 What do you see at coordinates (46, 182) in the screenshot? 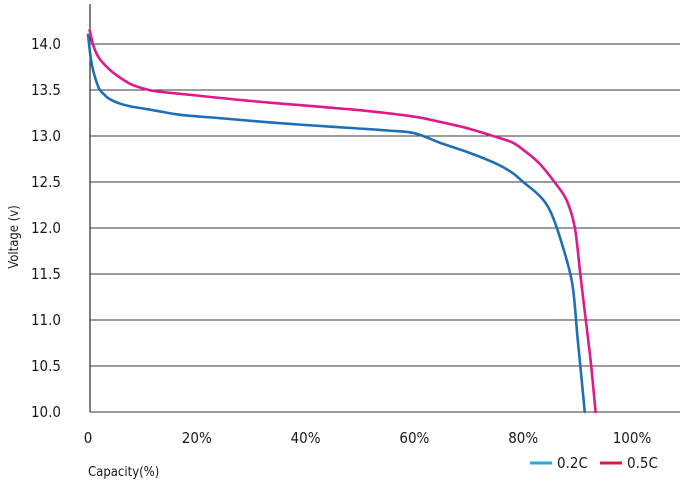
I see `y-tick-label: 12.5` at bounding box center [46, 182].